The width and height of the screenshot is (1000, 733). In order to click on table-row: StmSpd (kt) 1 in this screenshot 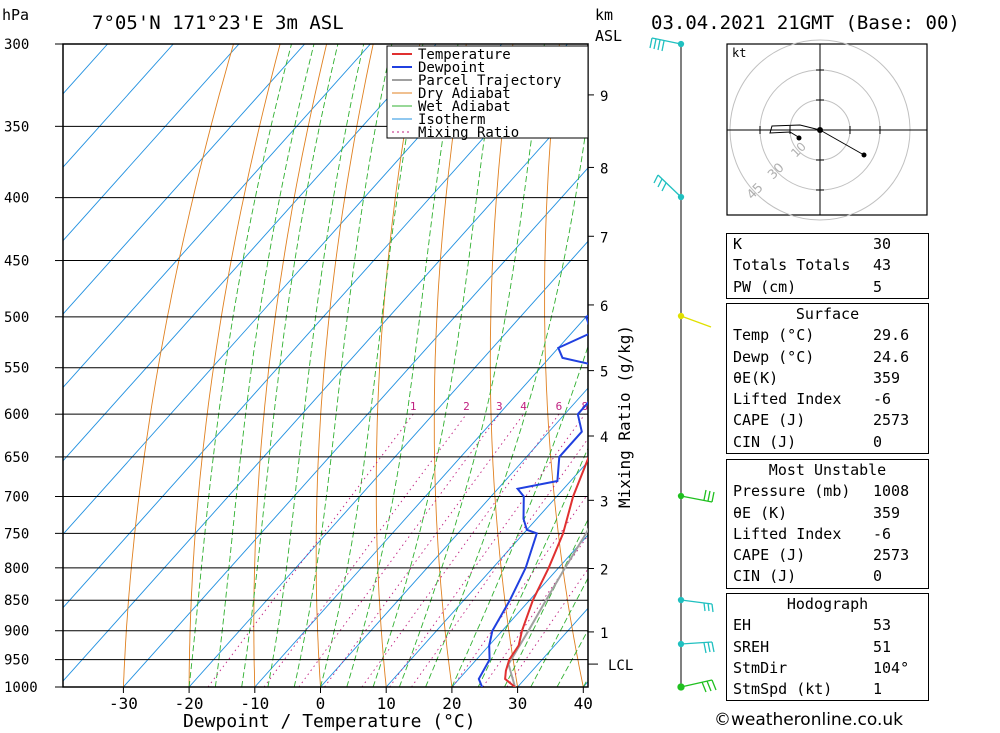, I will do `click(827, 689)`.